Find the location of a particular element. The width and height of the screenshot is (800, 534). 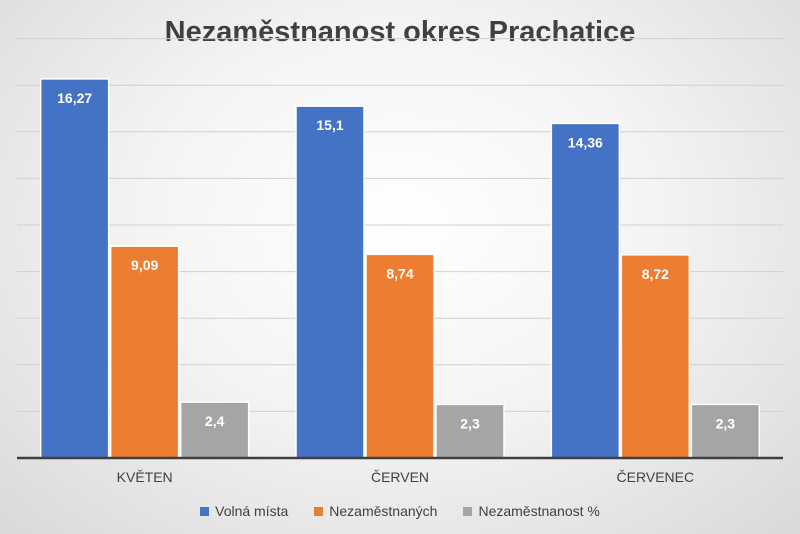

x-tick-label: ČERVENEC is located at coordinates (656, 477).